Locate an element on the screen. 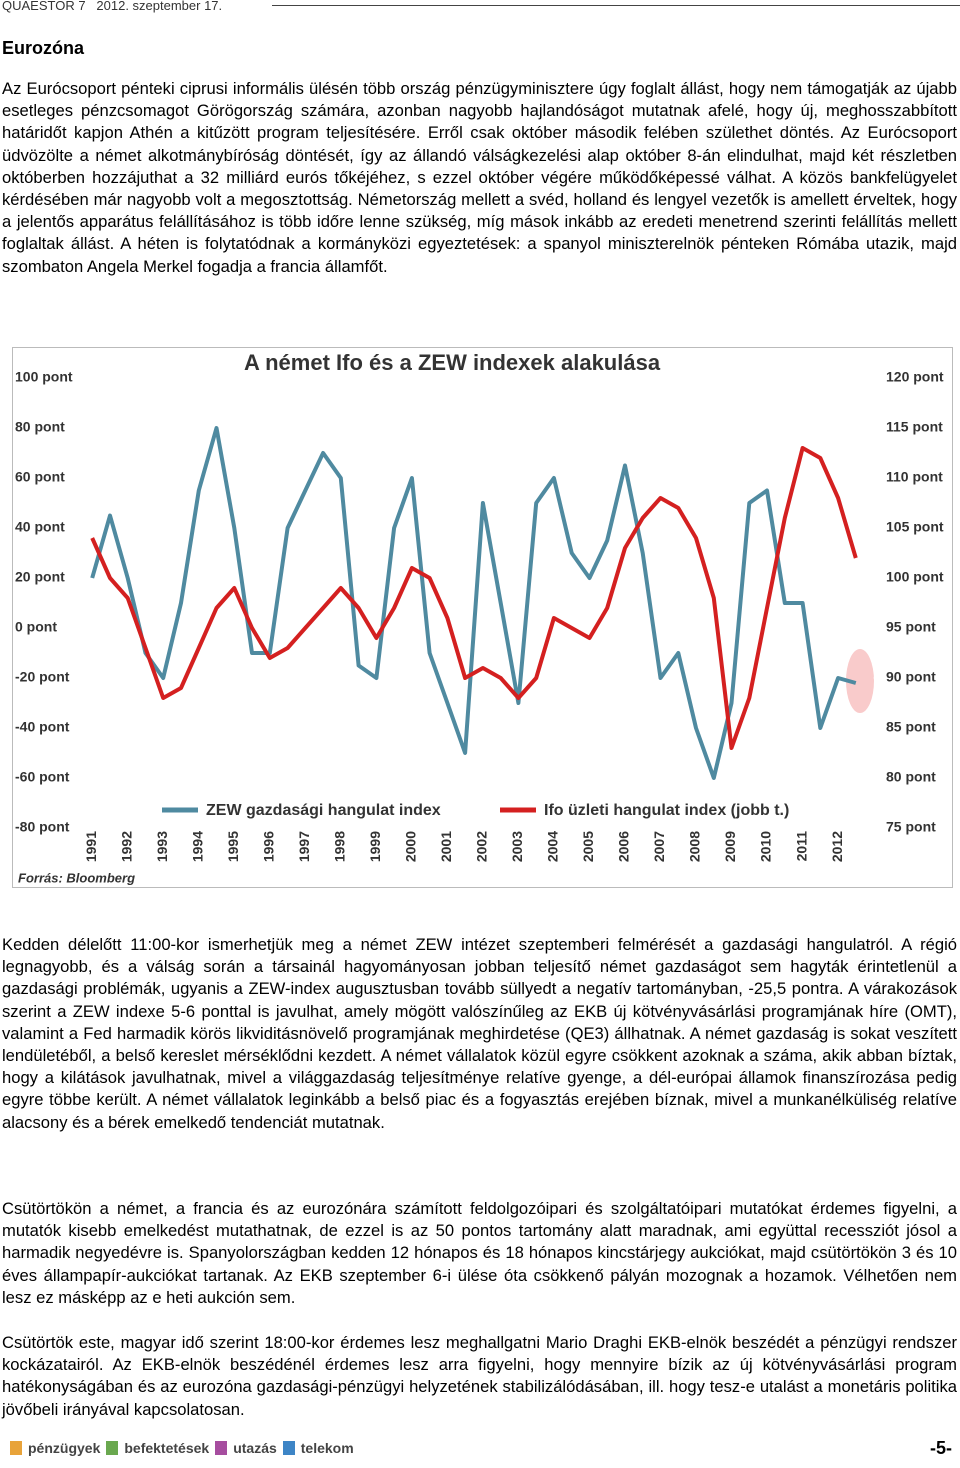  page-number: -5- is located at coordinates (941, 1448).